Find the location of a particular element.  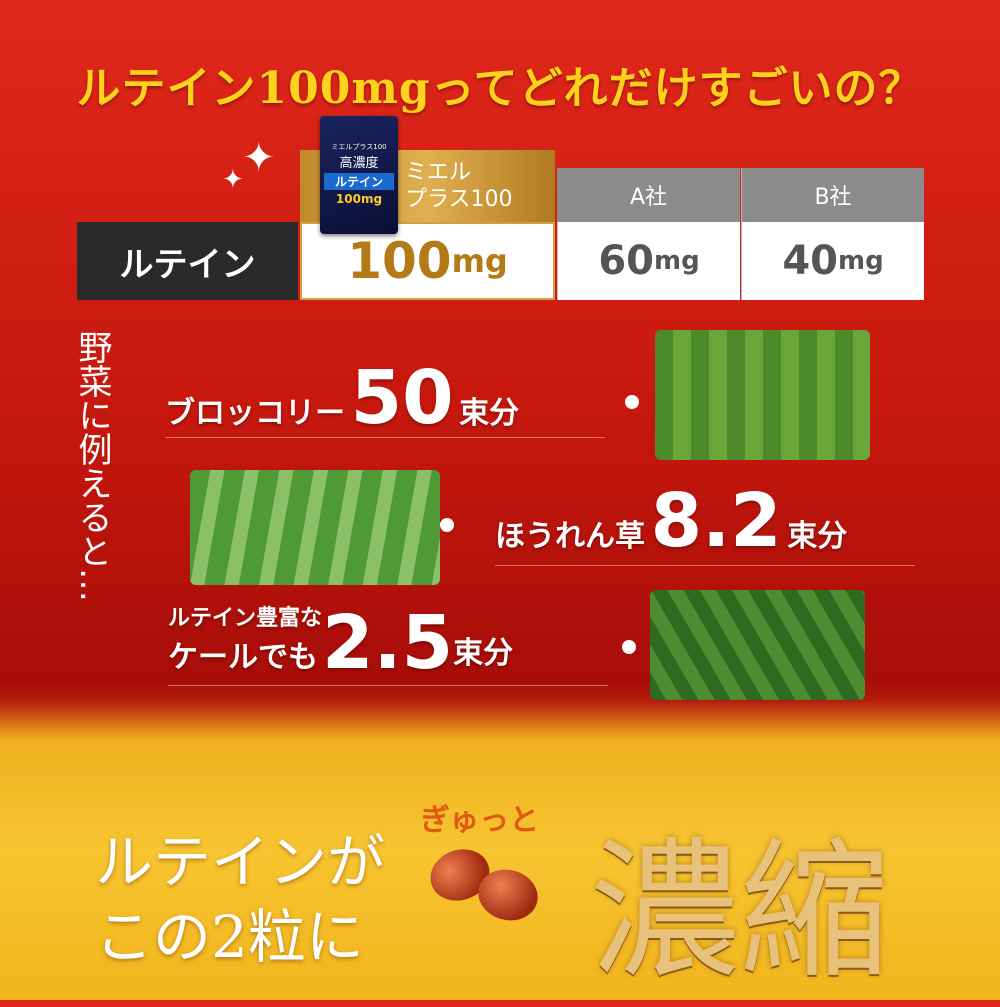

veg-label: ブロッコリー is located at coordinates (255, 413).